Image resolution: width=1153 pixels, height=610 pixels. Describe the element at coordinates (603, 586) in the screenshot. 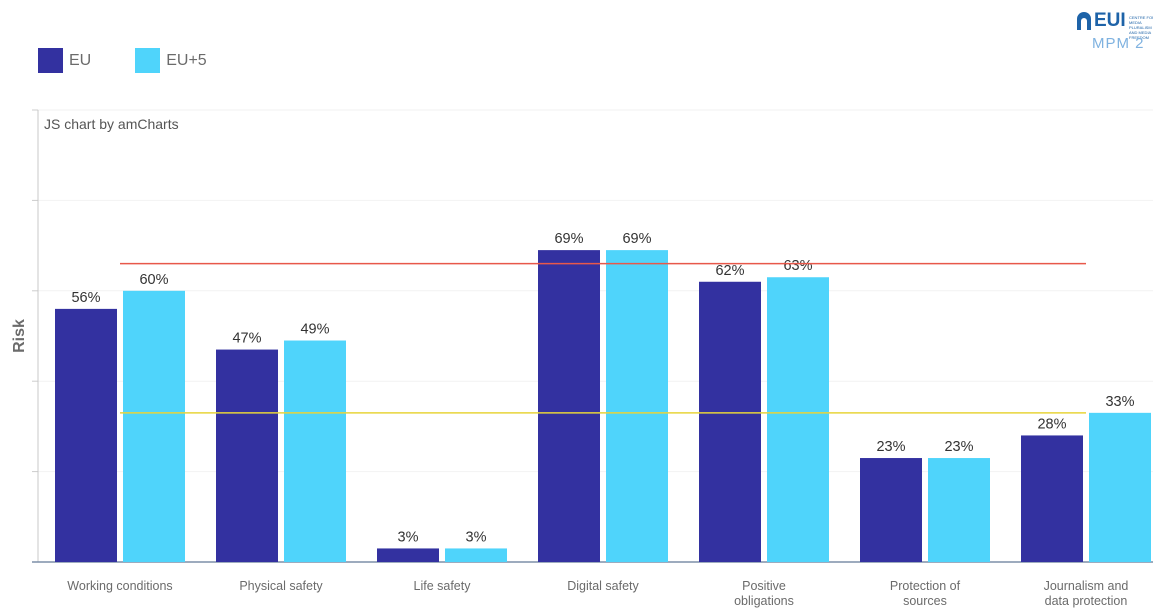

I see `x-tick-label: Digital safety` at that location.